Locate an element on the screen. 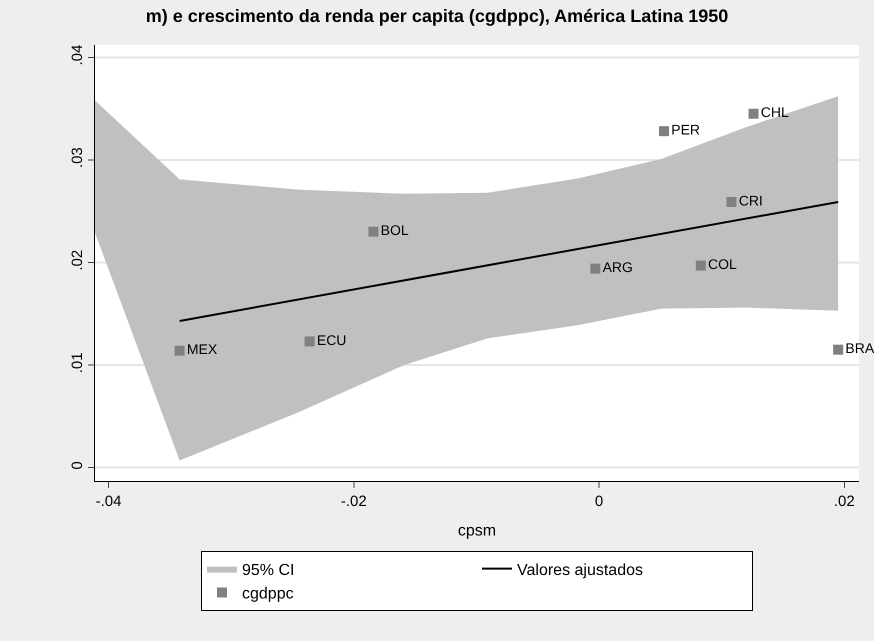 The image size is (874, 641). data-label: CRI is located at coordinates (750, 200).